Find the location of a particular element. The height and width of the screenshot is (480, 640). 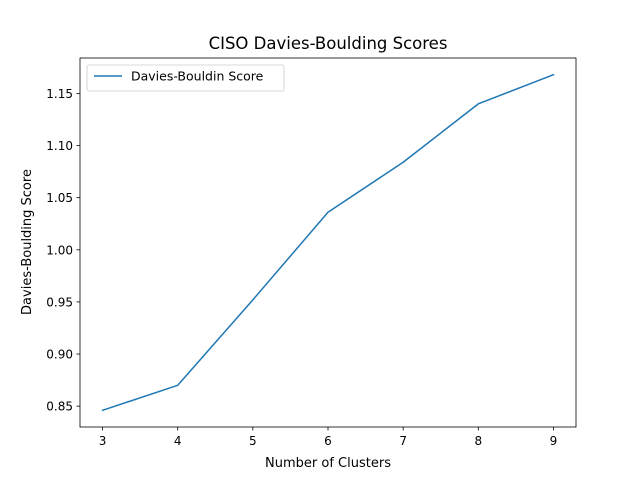

y-tick-label: 1.00 is located at coordinates (59, 250).